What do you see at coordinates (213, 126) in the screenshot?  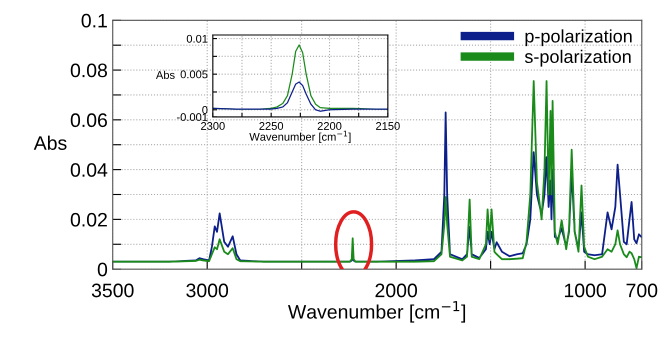 I see `x-tick-label: 2300` at bounding box center [213, 126].